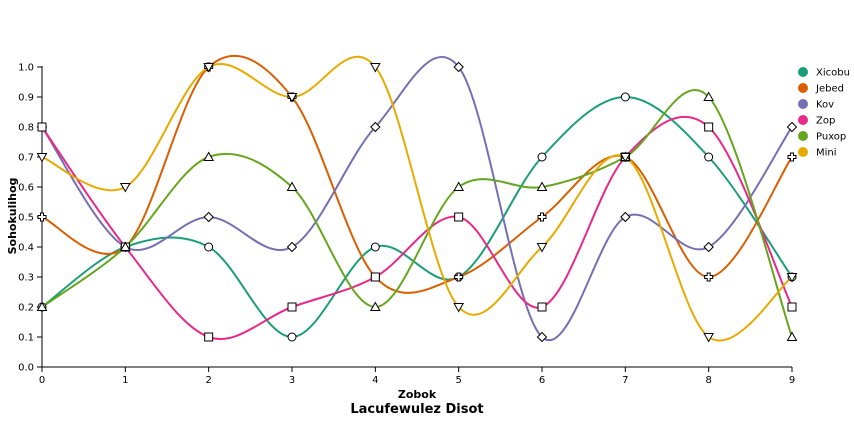  Describe the element at coordinates (26, 158) in the screenshot. I see `y-tick-label: 0.7` at that location.